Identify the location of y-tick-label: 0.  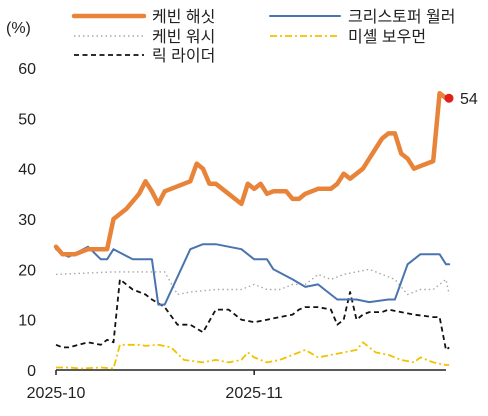
(31, 371).